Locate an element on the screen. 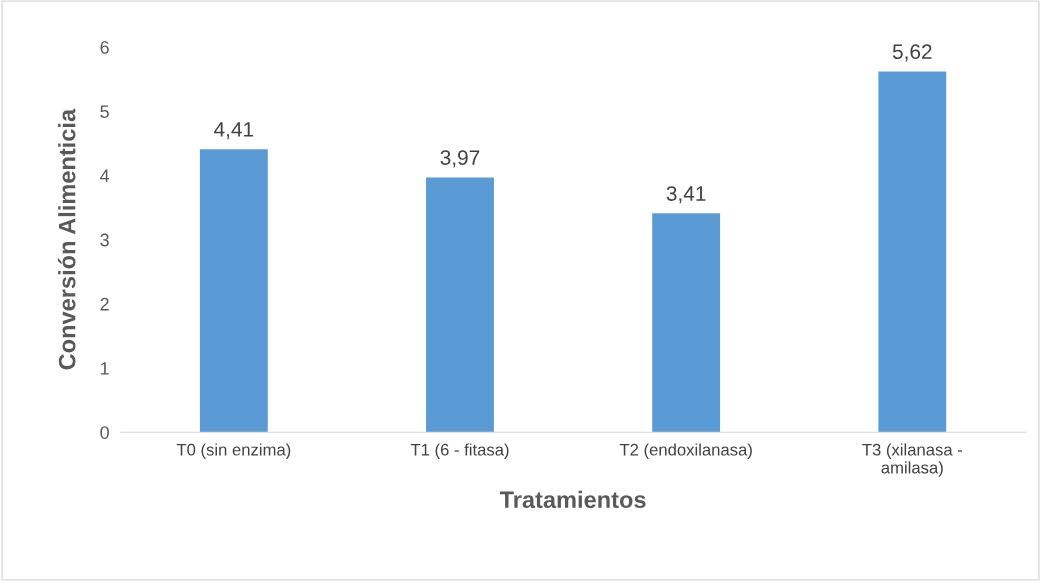 The image size is (1041, 581). data-label: 5,62 is located at coordinates (912, 53).